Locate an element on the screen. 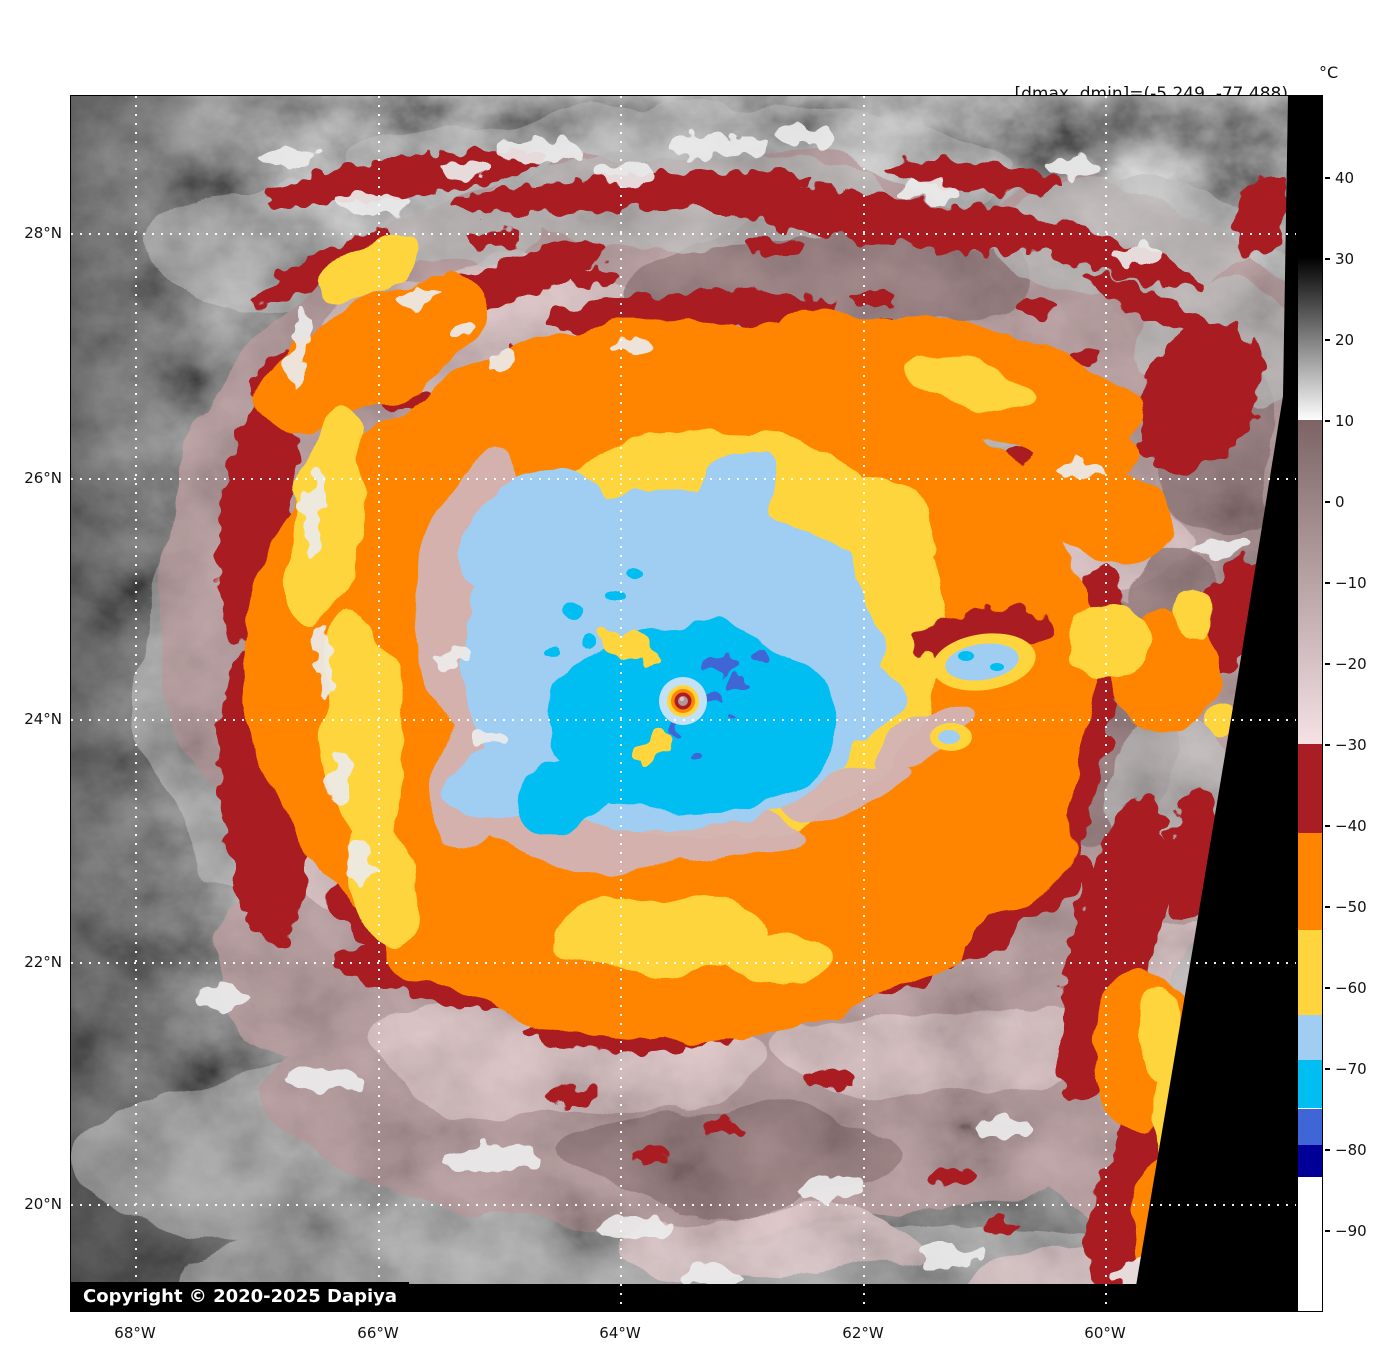  cyan-core-layer is located at coordinates (677, 698).